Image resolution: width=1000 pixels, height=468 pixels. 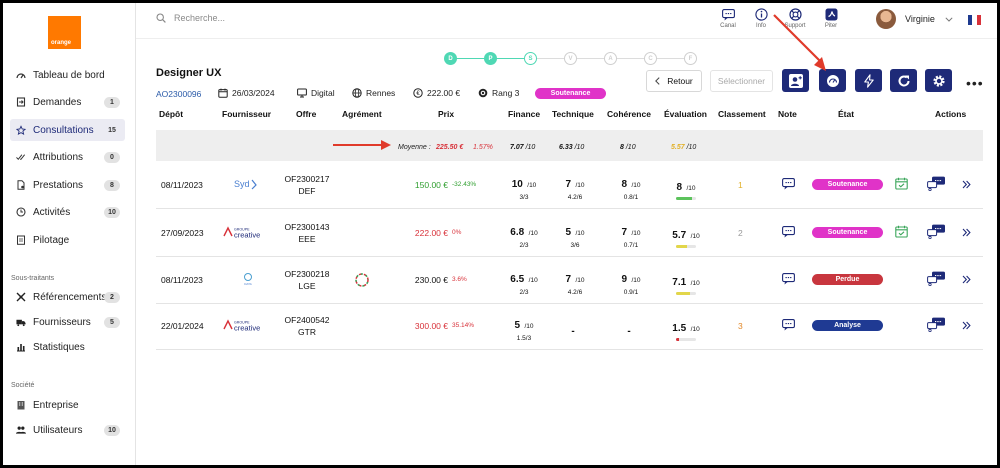 What do you see at coordinates (67, 405) in the screenshot?
I see `sidebar-item-entreprise: Entreprise` at bounding box center [67, 405].